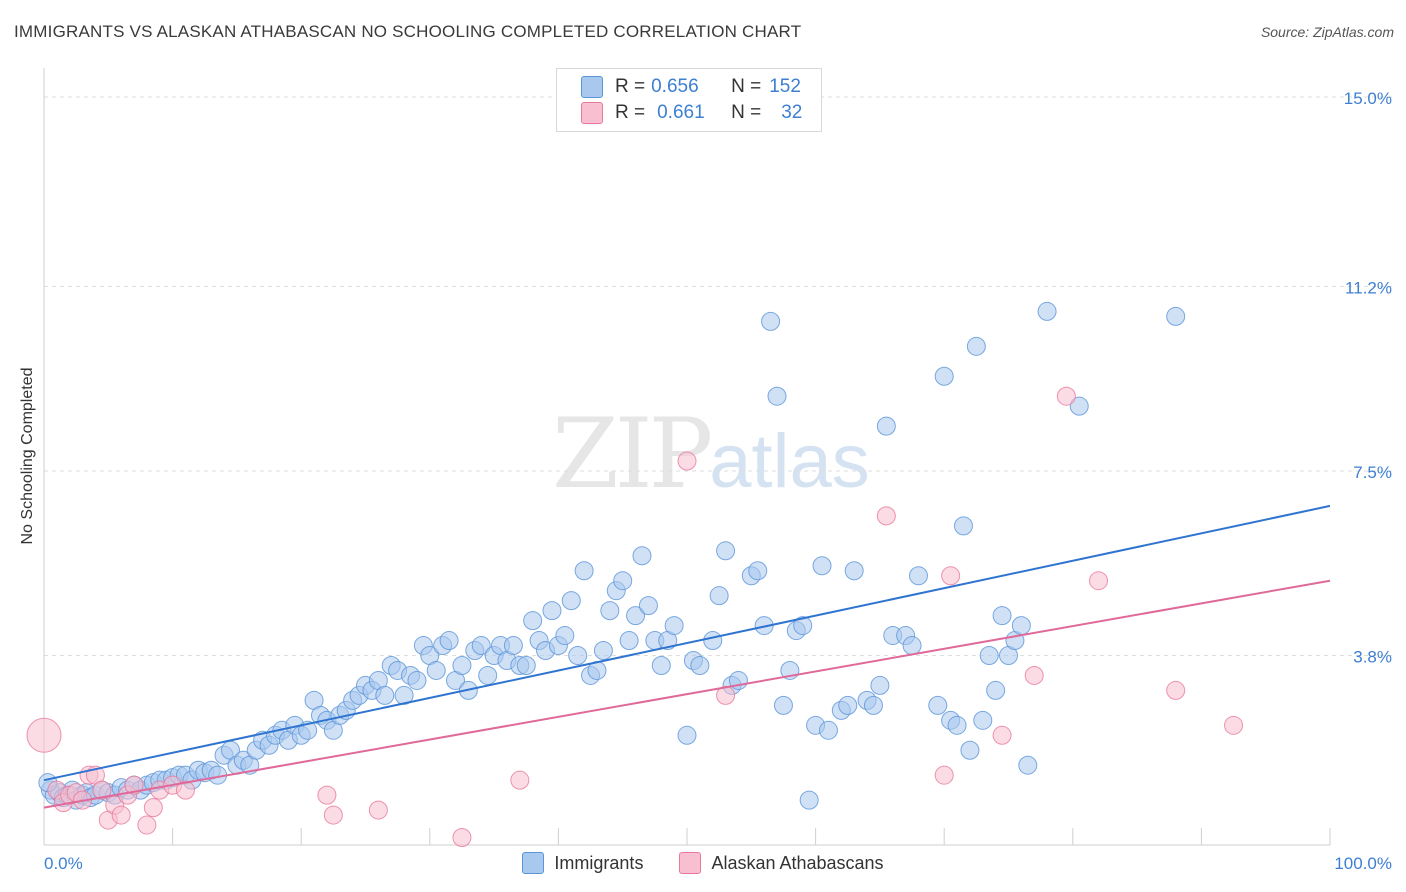 This screenshot has height=892, width=1406. I want to click on x-tick-label: 0.0%, so click(63, 863).